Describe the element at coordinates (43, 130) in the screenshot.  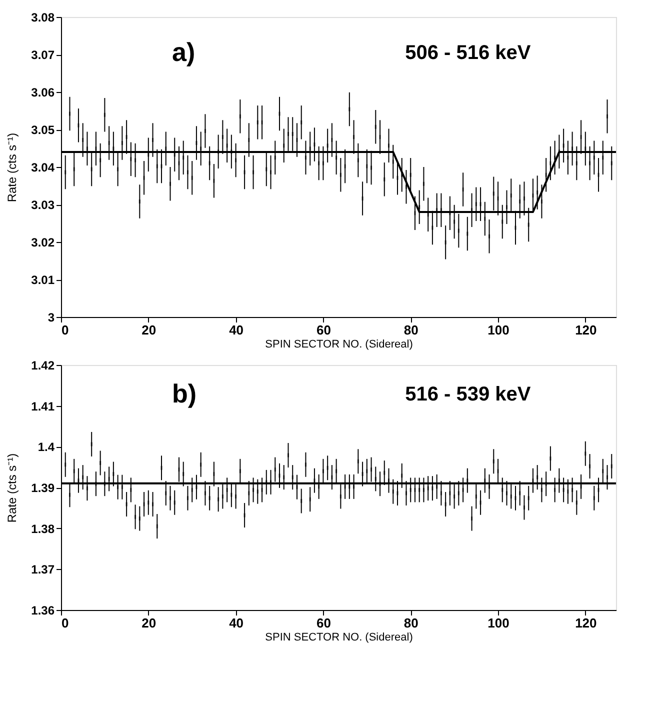
I see `y-tick-label: 3.05` at that location.